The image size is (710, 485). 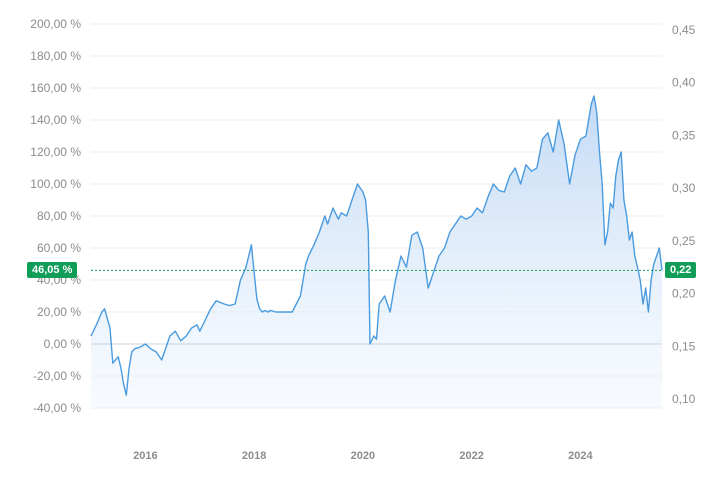 What do you see at coordinates (684, 30) in the screenshot?
I see `y-right-tick-label: 0,45` at bounding box center [684, 30].